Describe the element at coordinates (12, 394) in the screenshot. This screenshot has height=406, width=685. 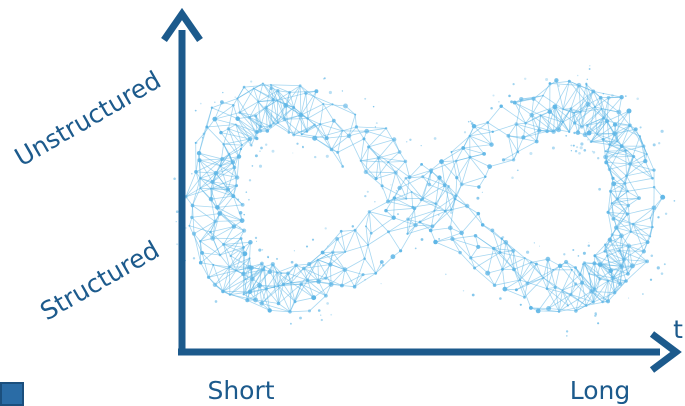
I see `corner-square-marker` at that location.